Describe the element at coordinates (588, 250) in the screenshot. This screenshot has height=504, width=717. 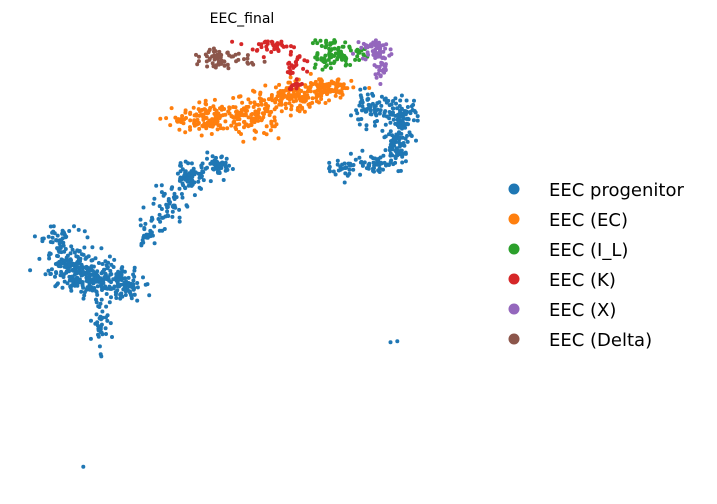
I see `legend-label: EEC (I_L)` at that location.